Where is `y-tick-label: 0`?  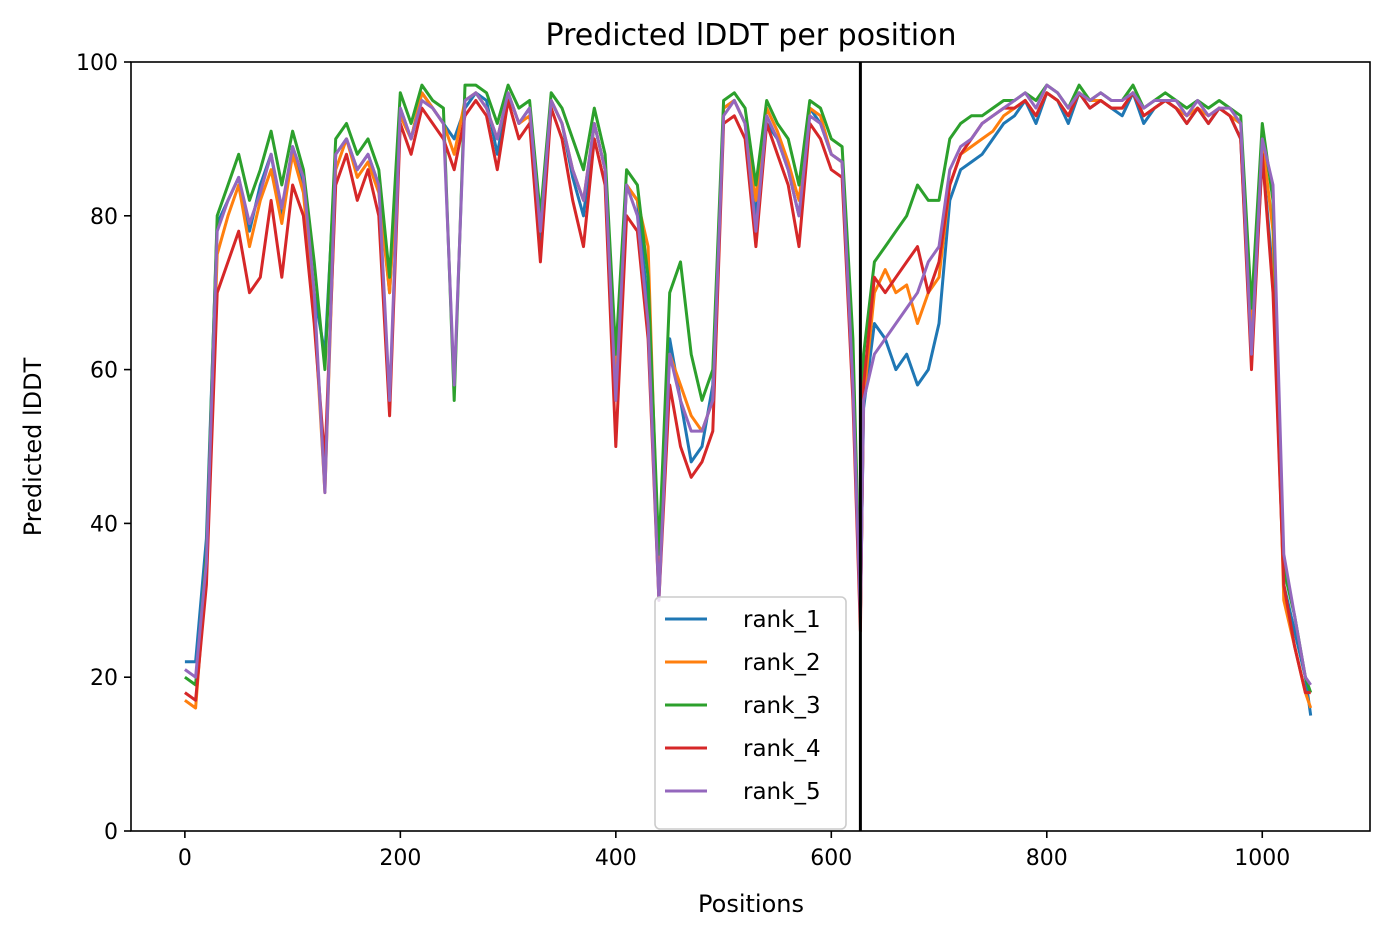
y-tick-label: 0 is located at coordinates (111, 832).